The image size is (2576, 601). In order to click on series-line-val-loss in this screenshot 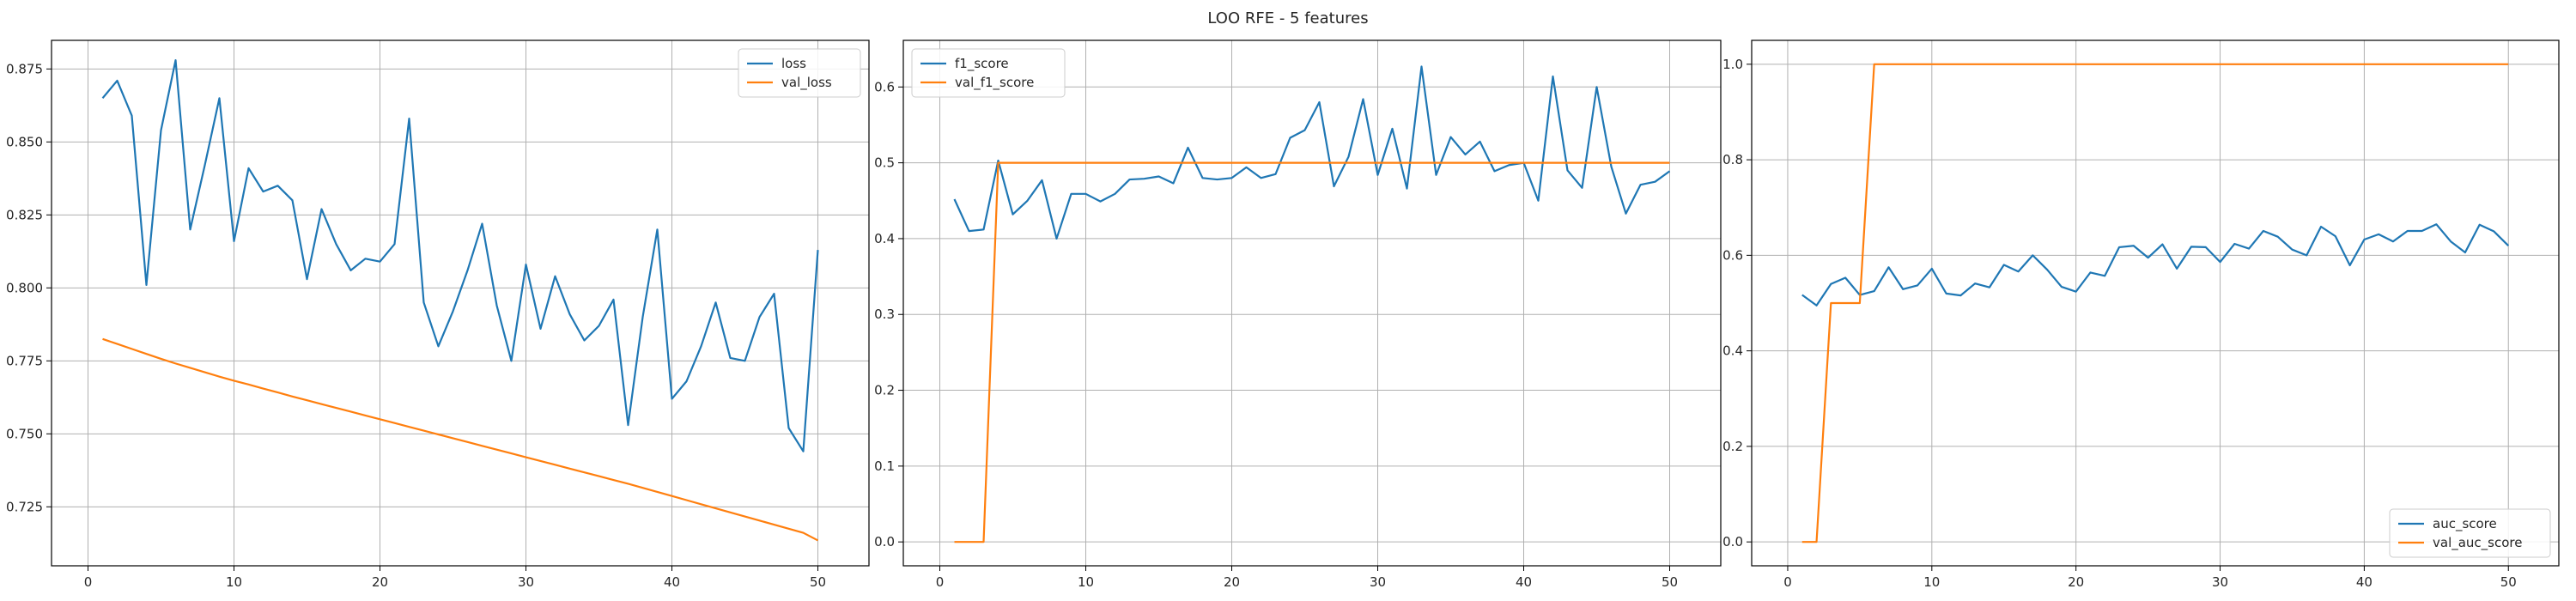, I will do `click(461, 439)`.